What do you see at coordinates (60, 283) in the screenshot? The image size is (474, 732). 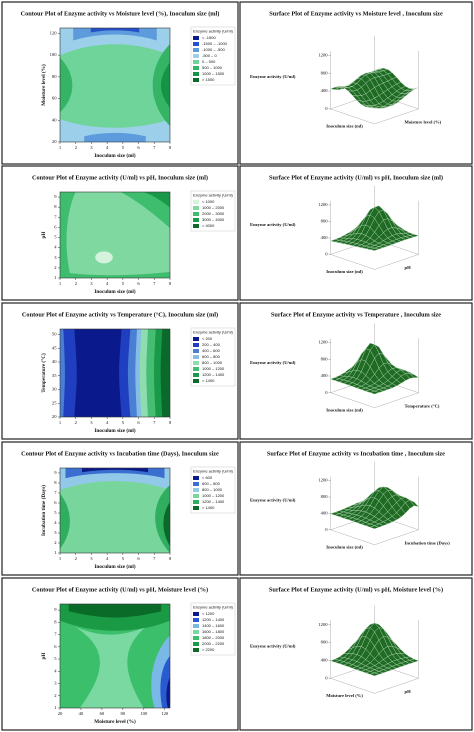 I see `x-tick-label: 1` at bounding box center [60, 283].